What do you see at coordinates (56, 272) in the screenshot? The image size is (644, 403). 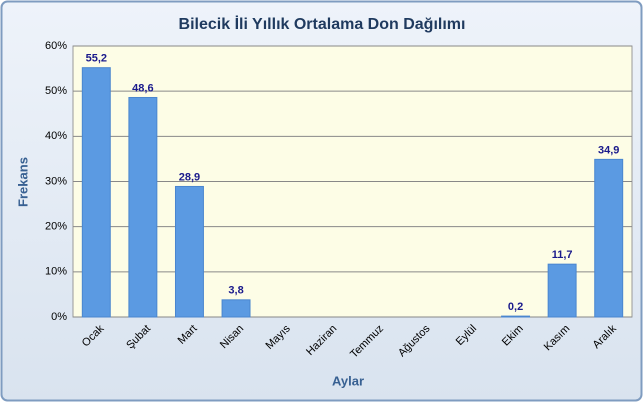 I see `y-tick-label: 10%` at bounding box center [56, 272].